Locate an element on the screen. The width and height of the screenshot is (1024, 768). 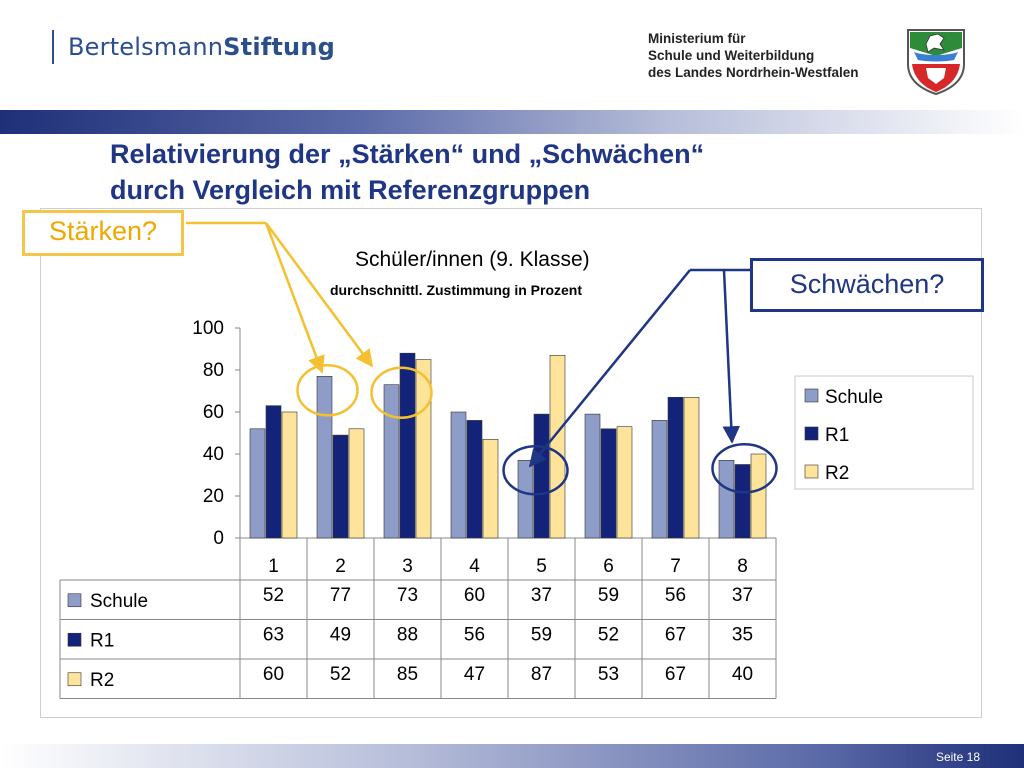
x-tick-label: 2 is located at coordinates (340, 566).